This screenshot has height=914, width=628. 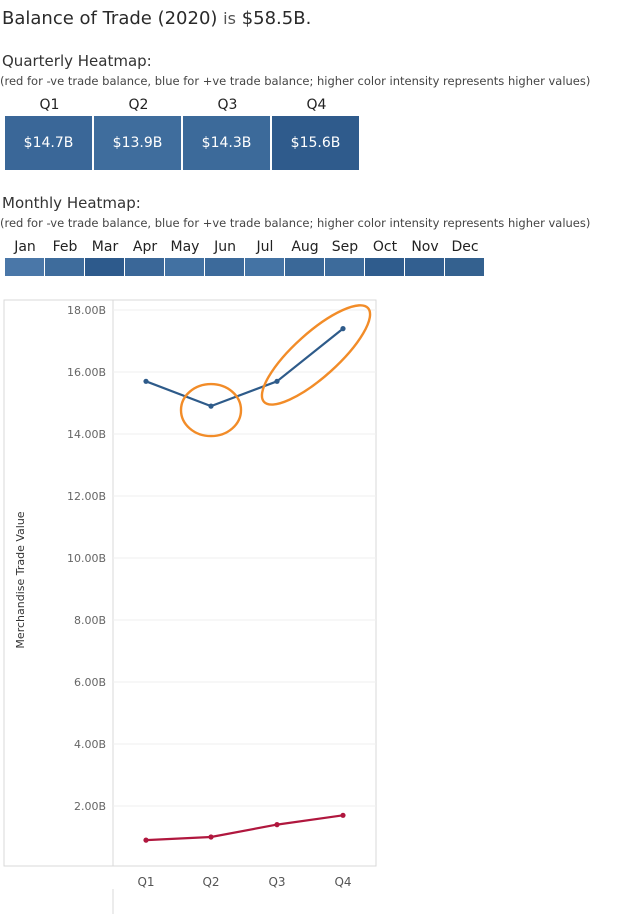 What do you see at coordinates (342, 882) in the screenshot?
I see `x-tick-label: Q4` at bounding box center [342, 882].